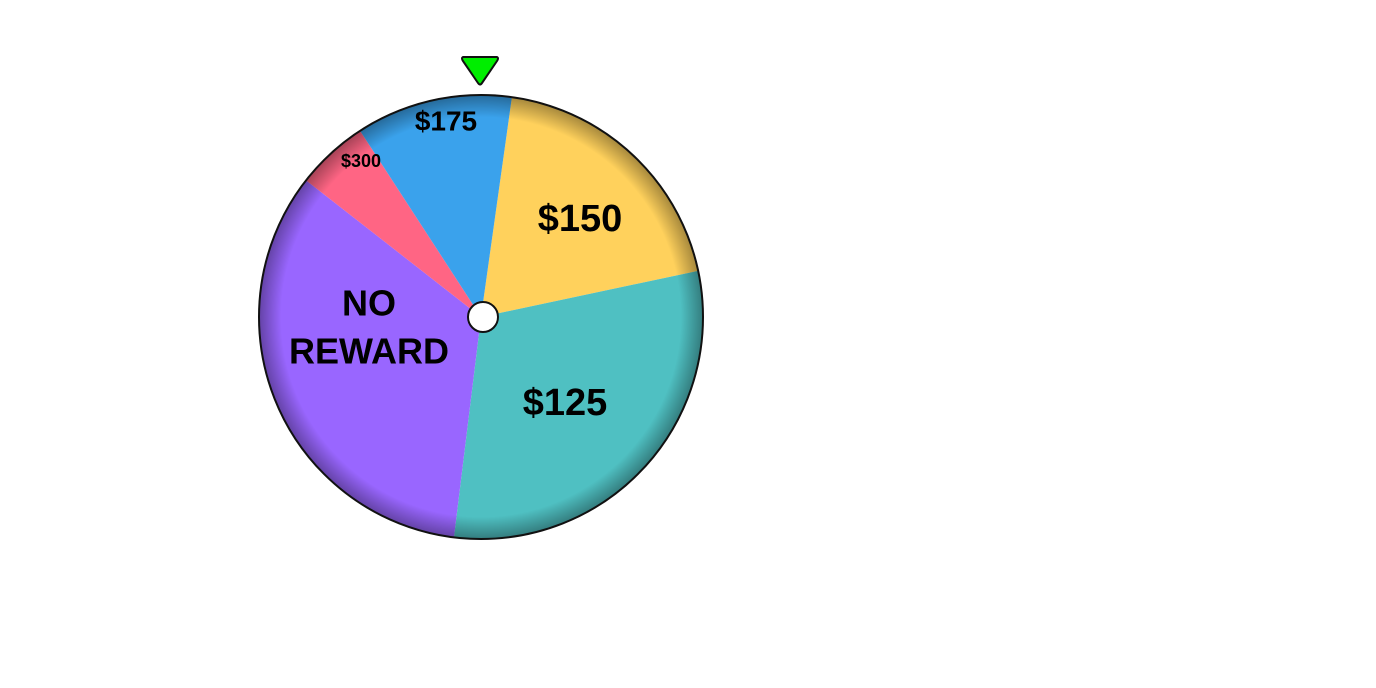 Image resolution: width=1376 pixels, height=688 pixels. I want to click on wheel-segment-label: $175, so click(446, 120).